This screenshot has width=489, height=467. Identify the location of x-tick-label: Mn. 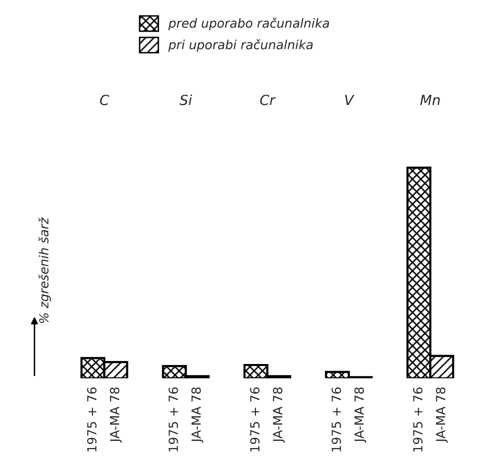
(430, 100).